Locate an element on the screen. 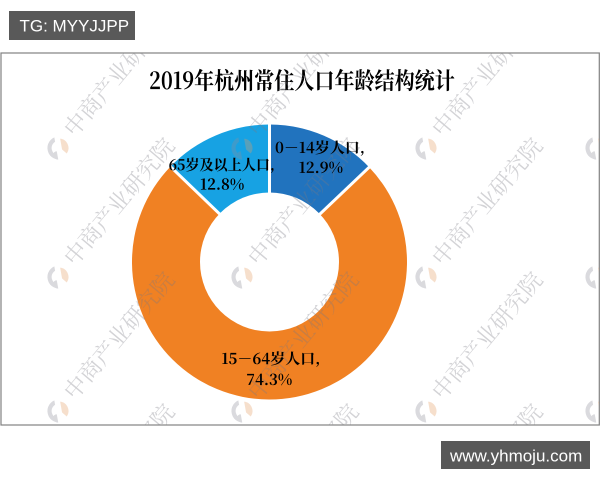 The width and height of the screenshot is (600, 480). svg-text: TG: MYYJJPP is located at coordinates (75, 26).